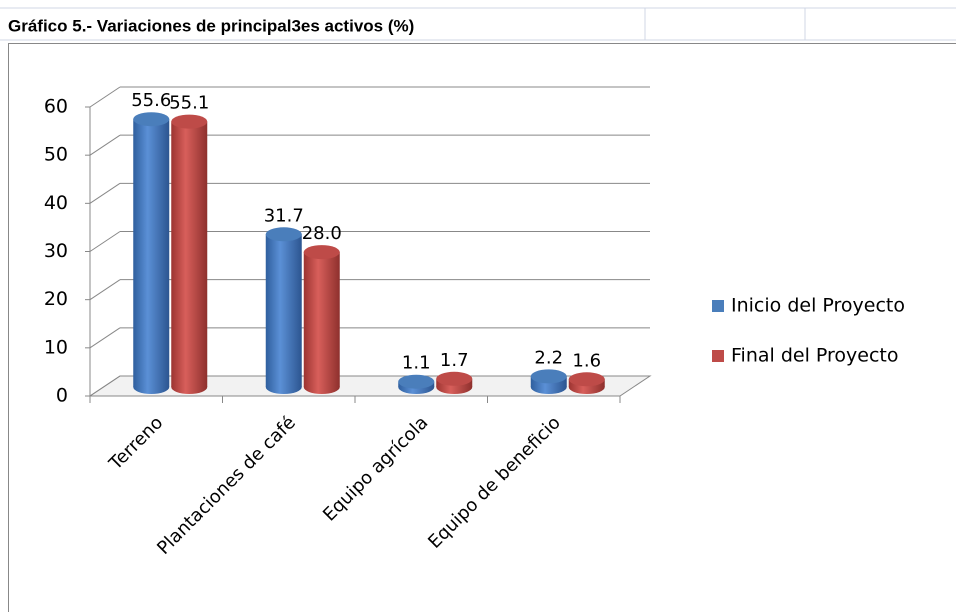 Image resolution: width=956 pixels, height=612 pixels. I want to click on y-tick-label: 0, so click(62, 396).